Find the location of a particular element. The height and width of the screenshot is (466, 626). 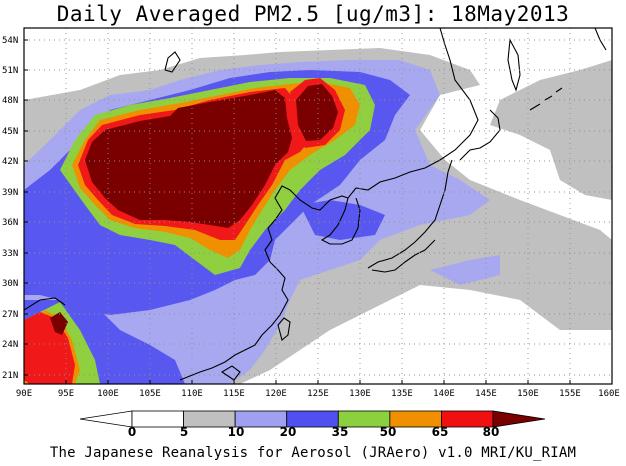

x-tick-label: 110E is located at coordinates (192, 394).